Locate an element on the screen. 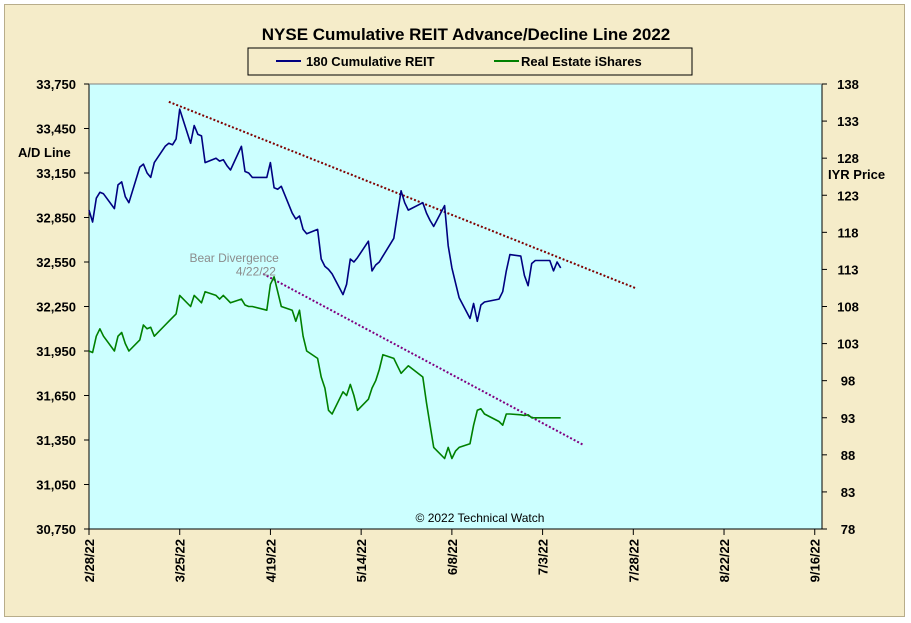 The height and width of the screenshot is (623, 911). legend-box is located at coordinates (470, 61).